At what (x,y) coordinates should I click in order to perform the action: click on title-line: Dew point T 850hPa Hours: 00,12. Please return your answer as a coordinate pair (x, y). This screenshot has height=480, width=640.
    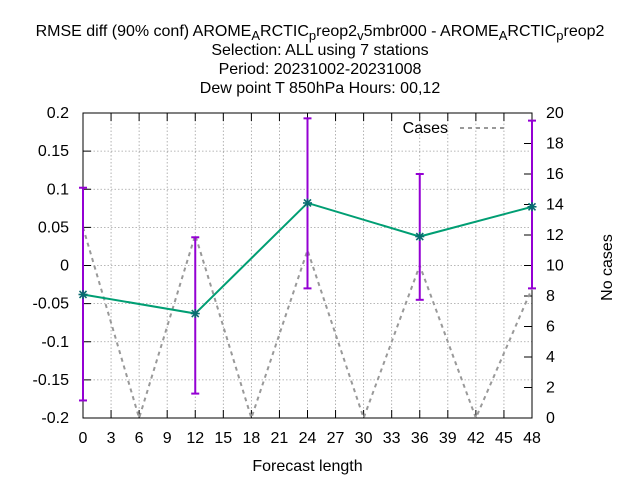
    Looking at the image, I should click on (320, 88).